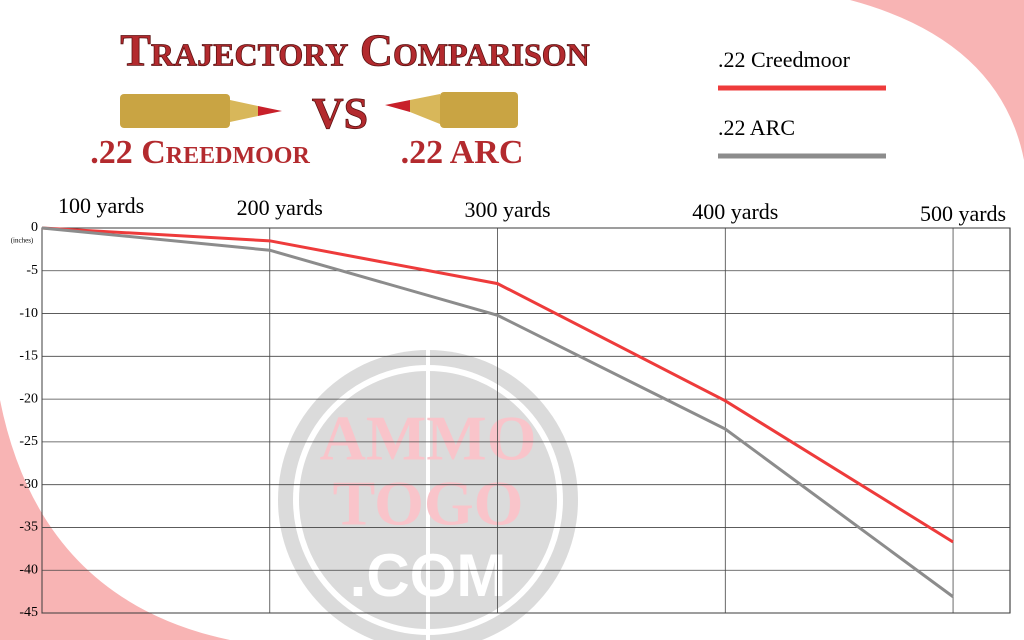 Image resolution: width=1024 pixels, height=640 pixels. Describe the element at coordinates (28, 484) in the screenshot. I see `y-tick-label: -30` at that location.